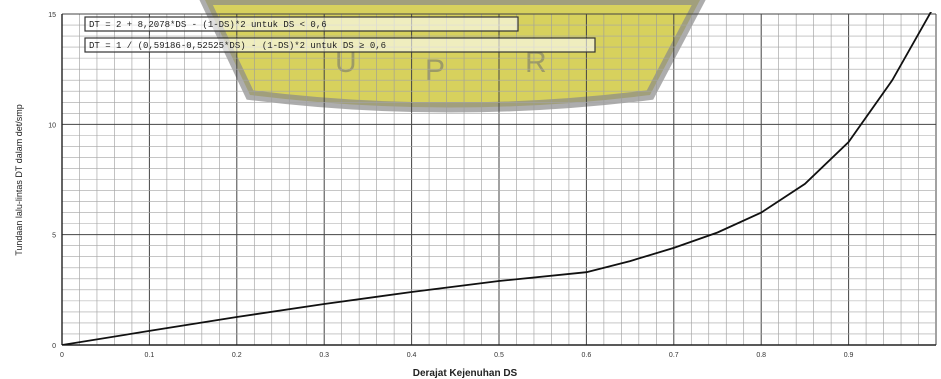  What do you see at coordinates (237, 355) in the screenshot?
I see `x-tick-label: 0.2` at bounding box center [237, 355].